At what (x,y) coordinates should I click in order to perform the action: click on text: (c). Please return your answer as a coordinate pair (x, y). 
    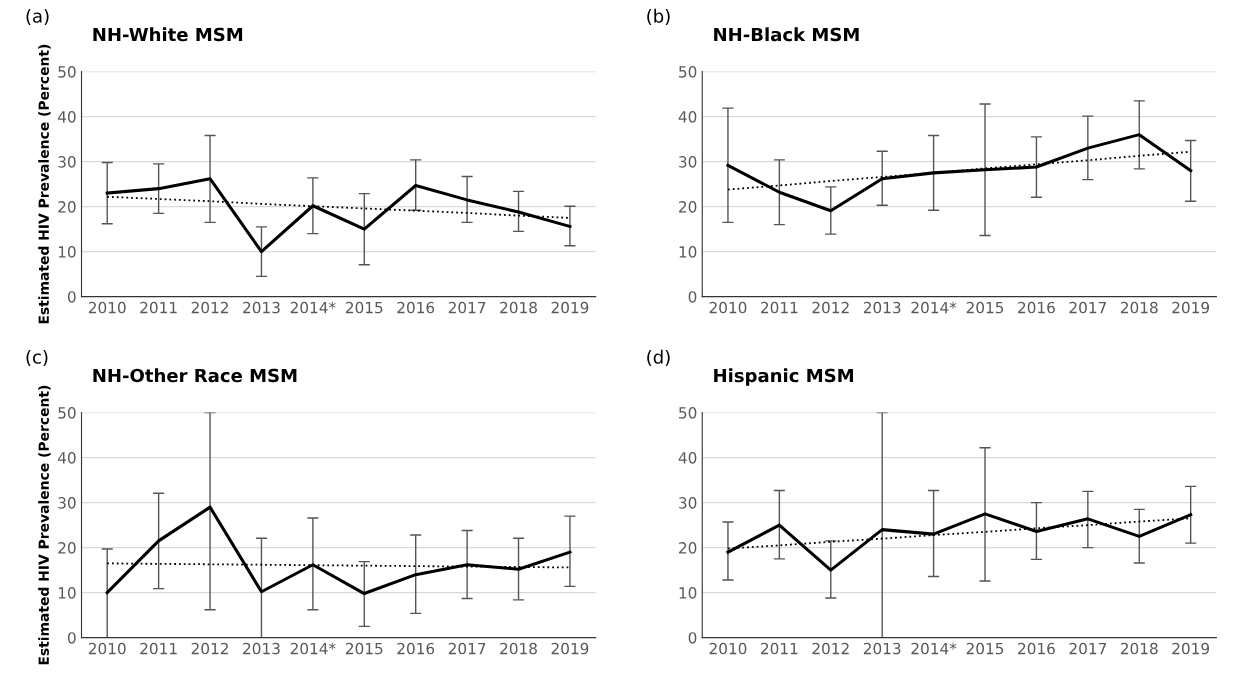
    Looking at the image, I should click on (37, 357).